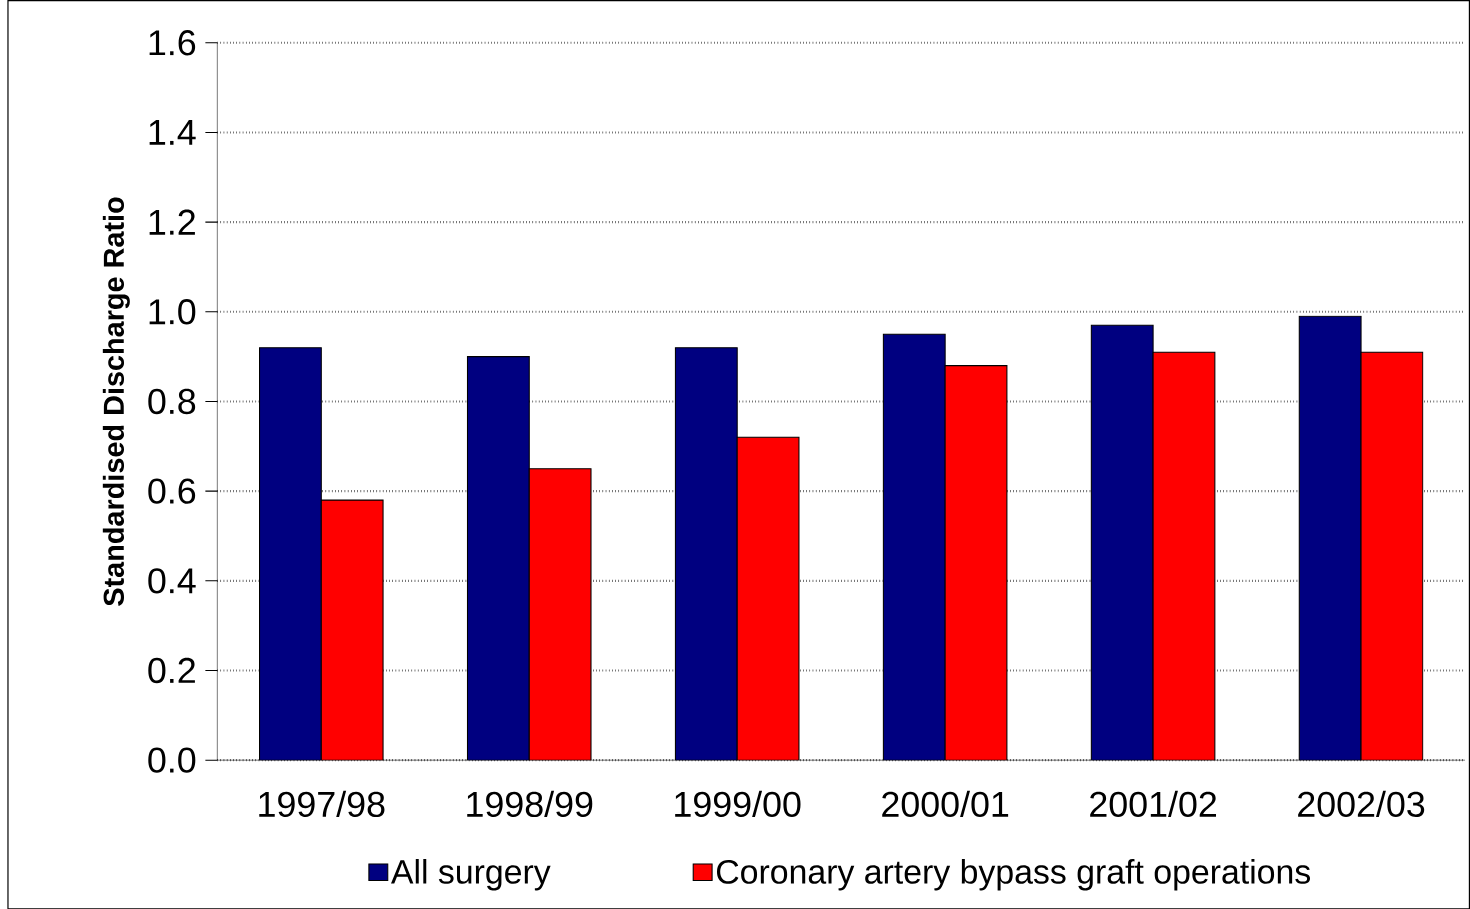  Describe the element at coordinates (945, 803) in the screenshot. I see `x-tick-label: 2000/01` at that location.